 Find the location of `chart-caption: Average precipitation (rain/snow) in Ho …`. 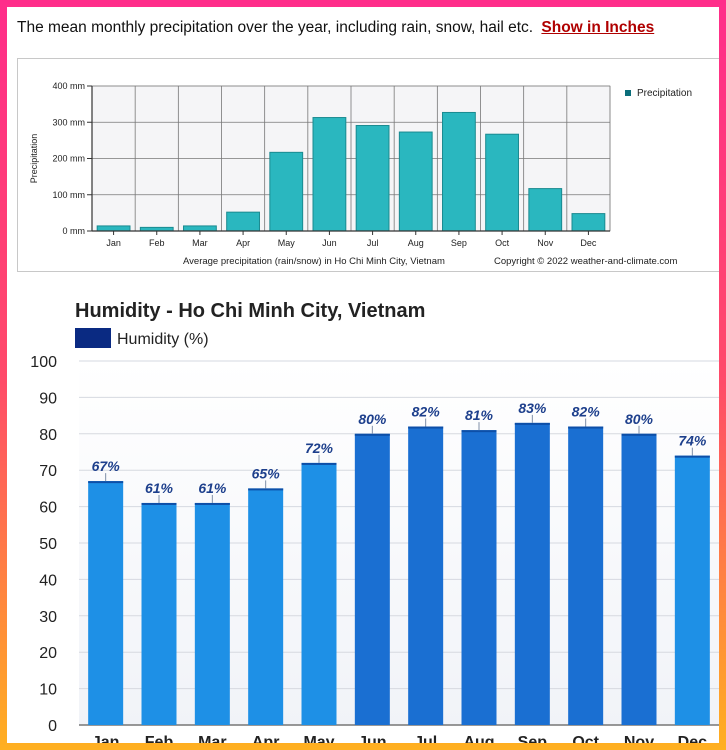

chart-caption: Average precipitation (rain/snow) in Ho … is located at coordinates (314, 261).